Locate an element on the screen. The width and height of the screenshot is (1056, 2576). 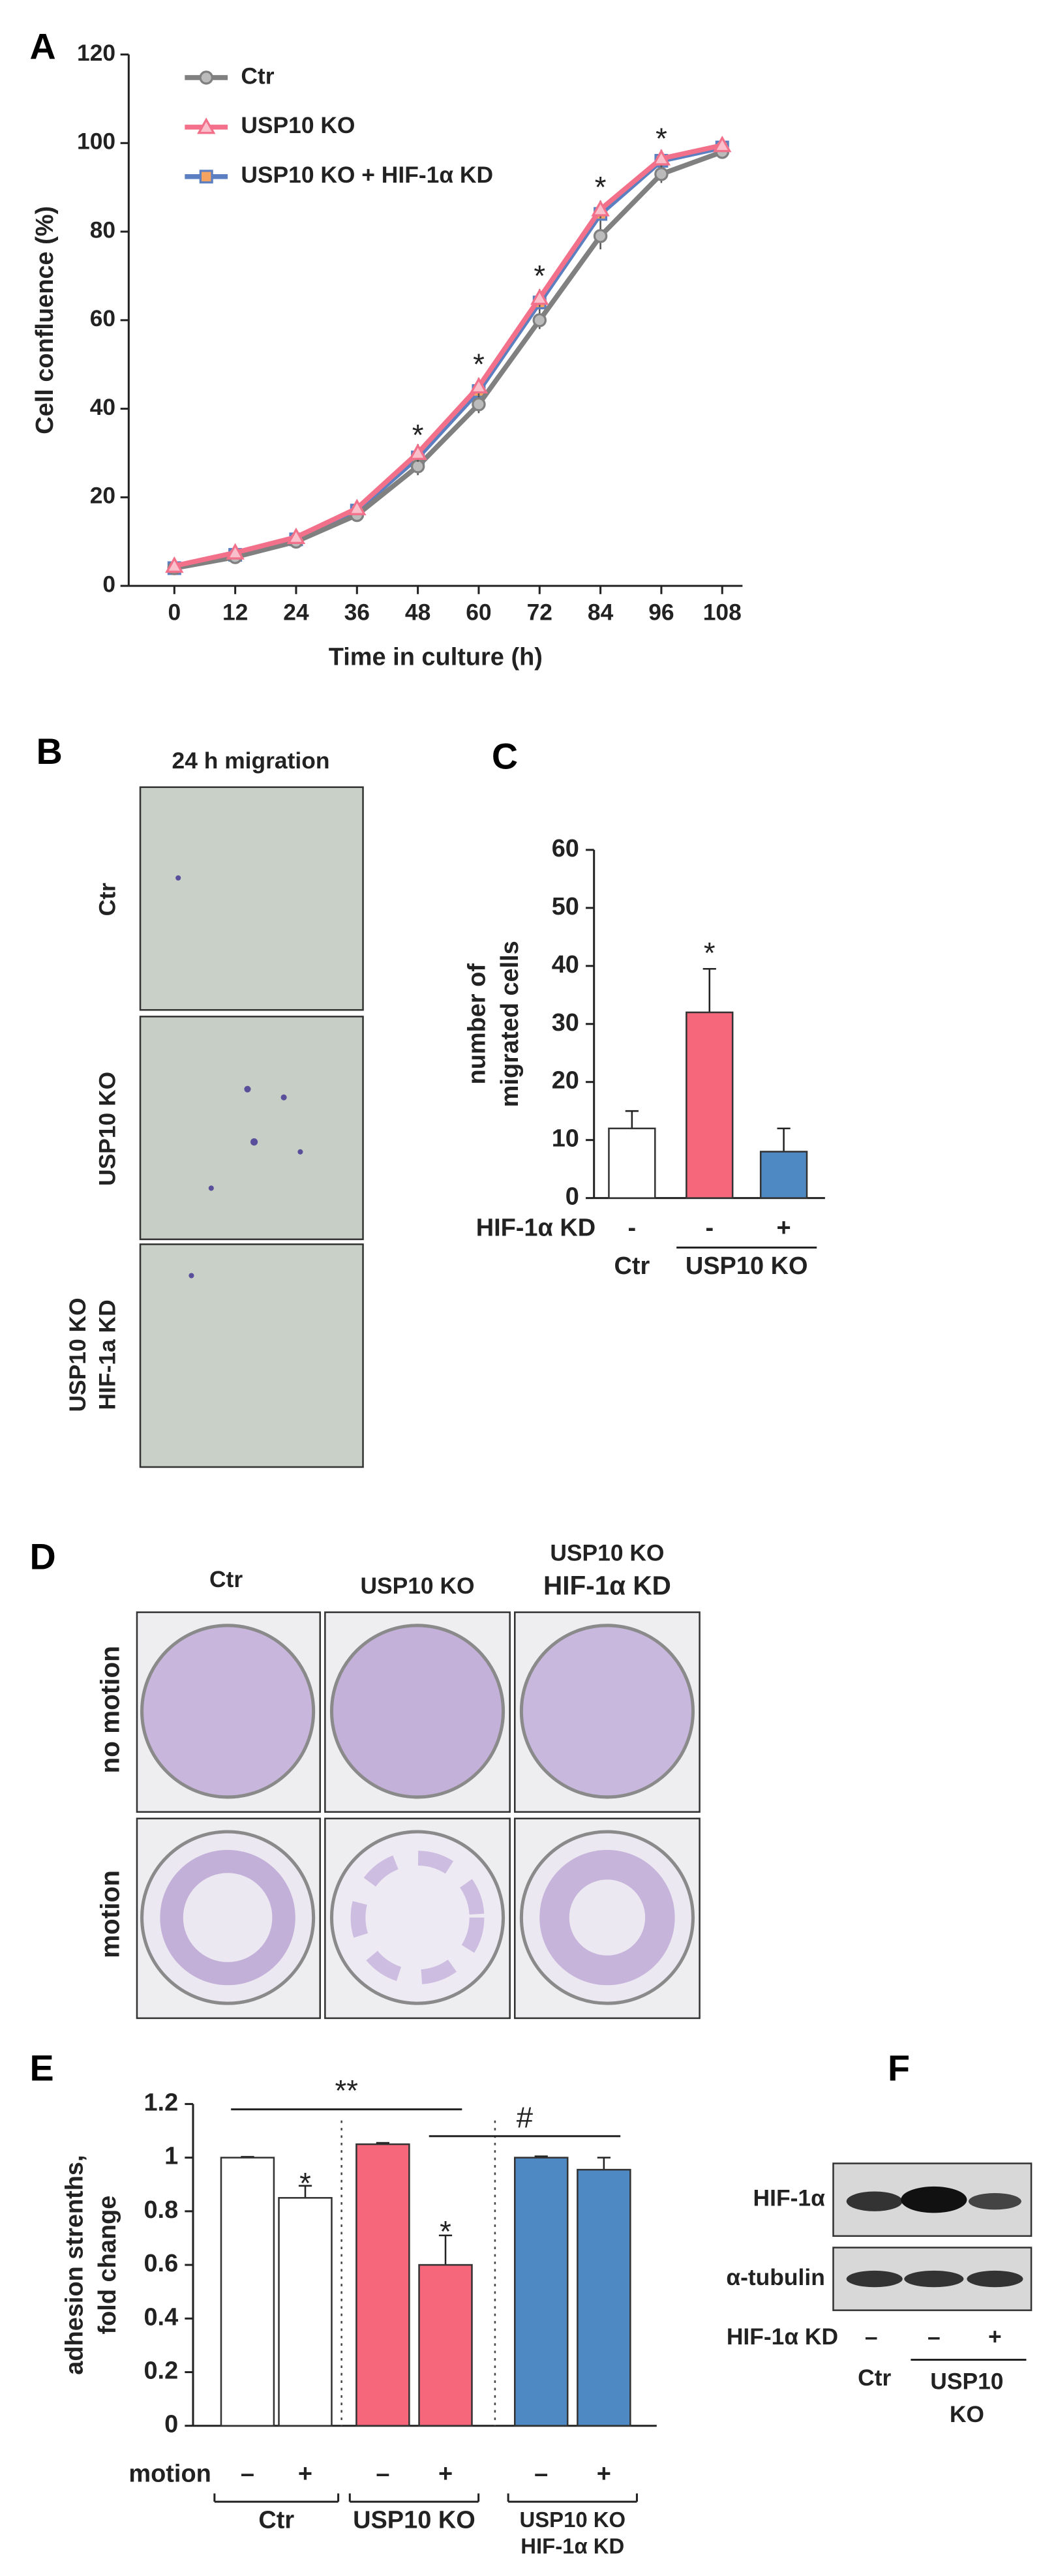
x-tick-label: 48 is located at coordinates (418, 612).